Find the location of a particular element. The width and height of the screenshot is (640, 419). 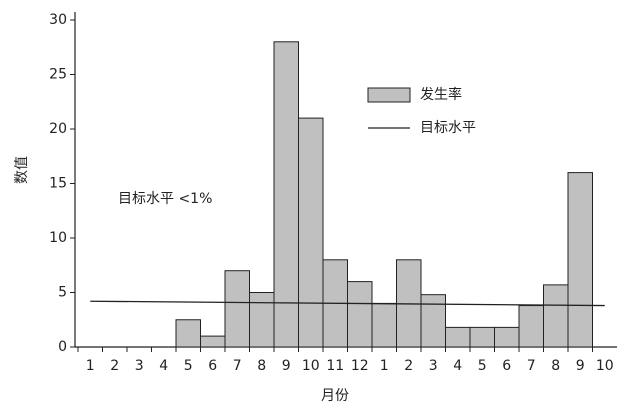

annotation: 目标水平 <1% is located at coordinates (165, 199).